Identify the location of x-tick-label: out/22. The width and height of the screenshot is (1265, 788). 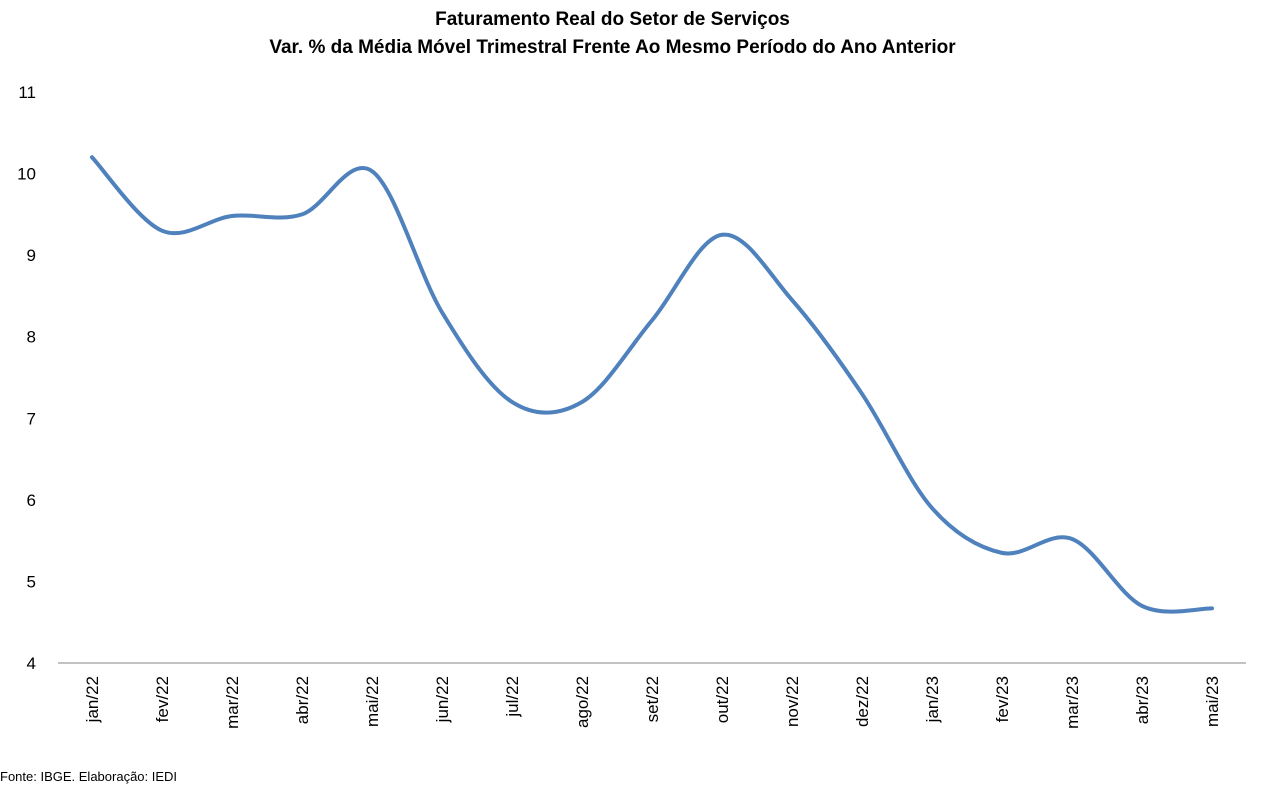
(722, 699).